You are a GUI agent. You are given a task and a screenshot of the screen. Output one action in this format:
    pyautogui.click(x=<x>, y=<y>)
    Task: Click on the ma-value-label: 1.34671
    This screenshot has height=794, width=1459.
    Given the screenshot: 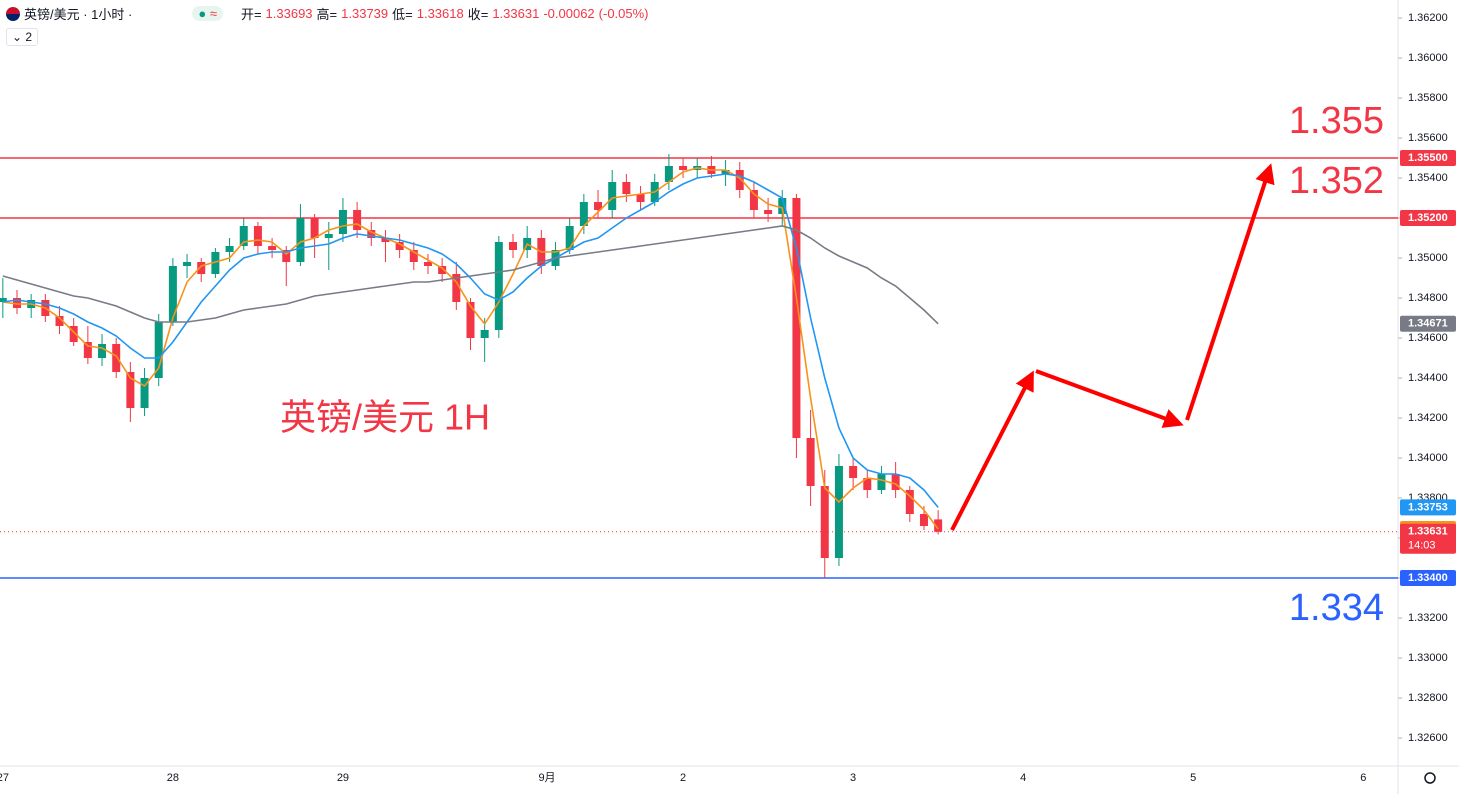 What is the action you would take?
    pyautogui.click(x=1428, y=324)
    